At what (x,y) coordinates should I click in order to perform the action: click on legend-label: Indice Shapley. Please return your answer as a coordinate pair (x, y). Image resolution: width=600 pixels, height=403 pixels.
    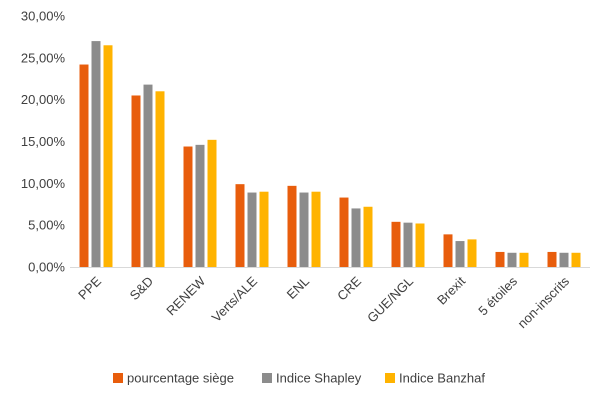
    Looking at the image, I should click on (319, 378).